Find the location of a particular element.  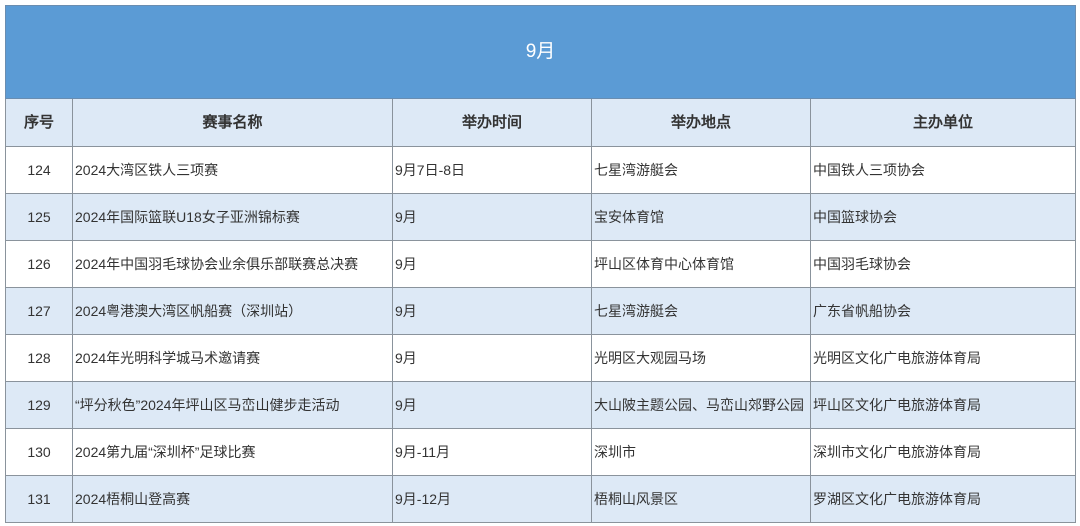

col-header-event-name: 赛事名称 is located at coordinates (232, 122).